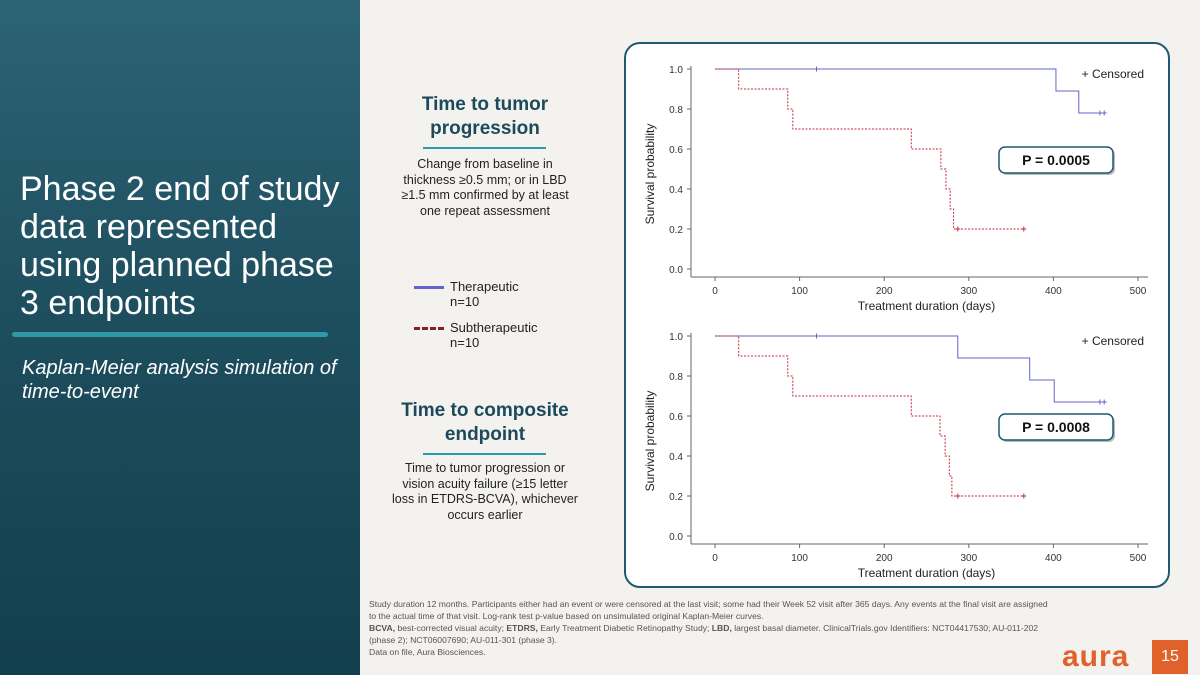 The height and width of the screenshot is (675, 1200). I want to click on aura-logo: aura, so click(1096, 656).